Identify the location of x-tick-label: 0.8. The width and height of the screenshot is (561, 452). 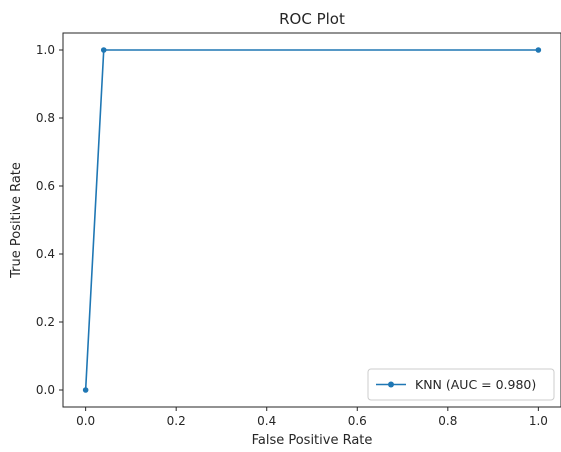
(447, 421).